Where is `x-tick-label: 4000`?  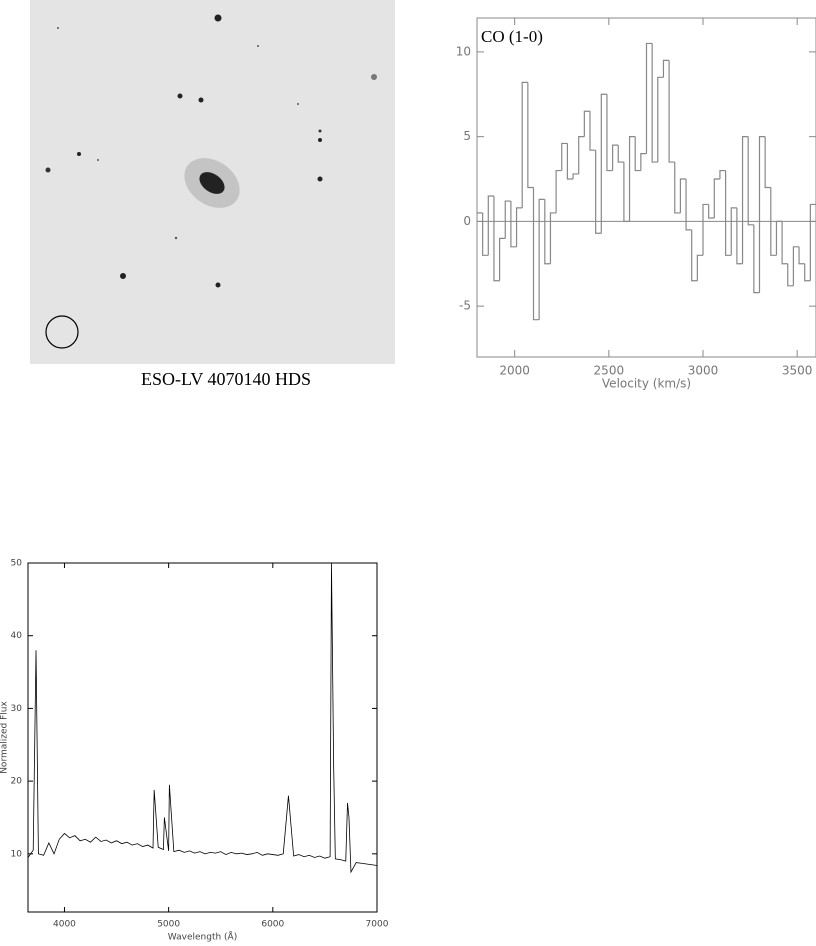 x-tick-label: 4000 is located at coordinates (64, 925).